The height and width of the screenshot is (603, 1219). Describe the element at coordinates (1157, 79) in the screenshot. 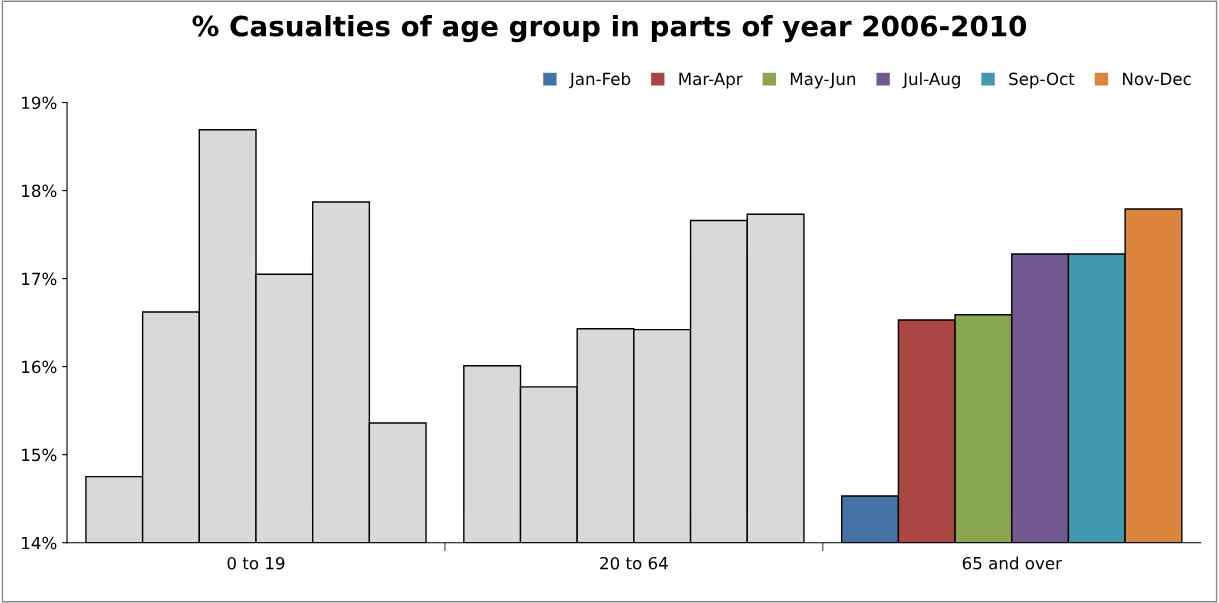

I see `legend-label: Nov-Dec` at that location.